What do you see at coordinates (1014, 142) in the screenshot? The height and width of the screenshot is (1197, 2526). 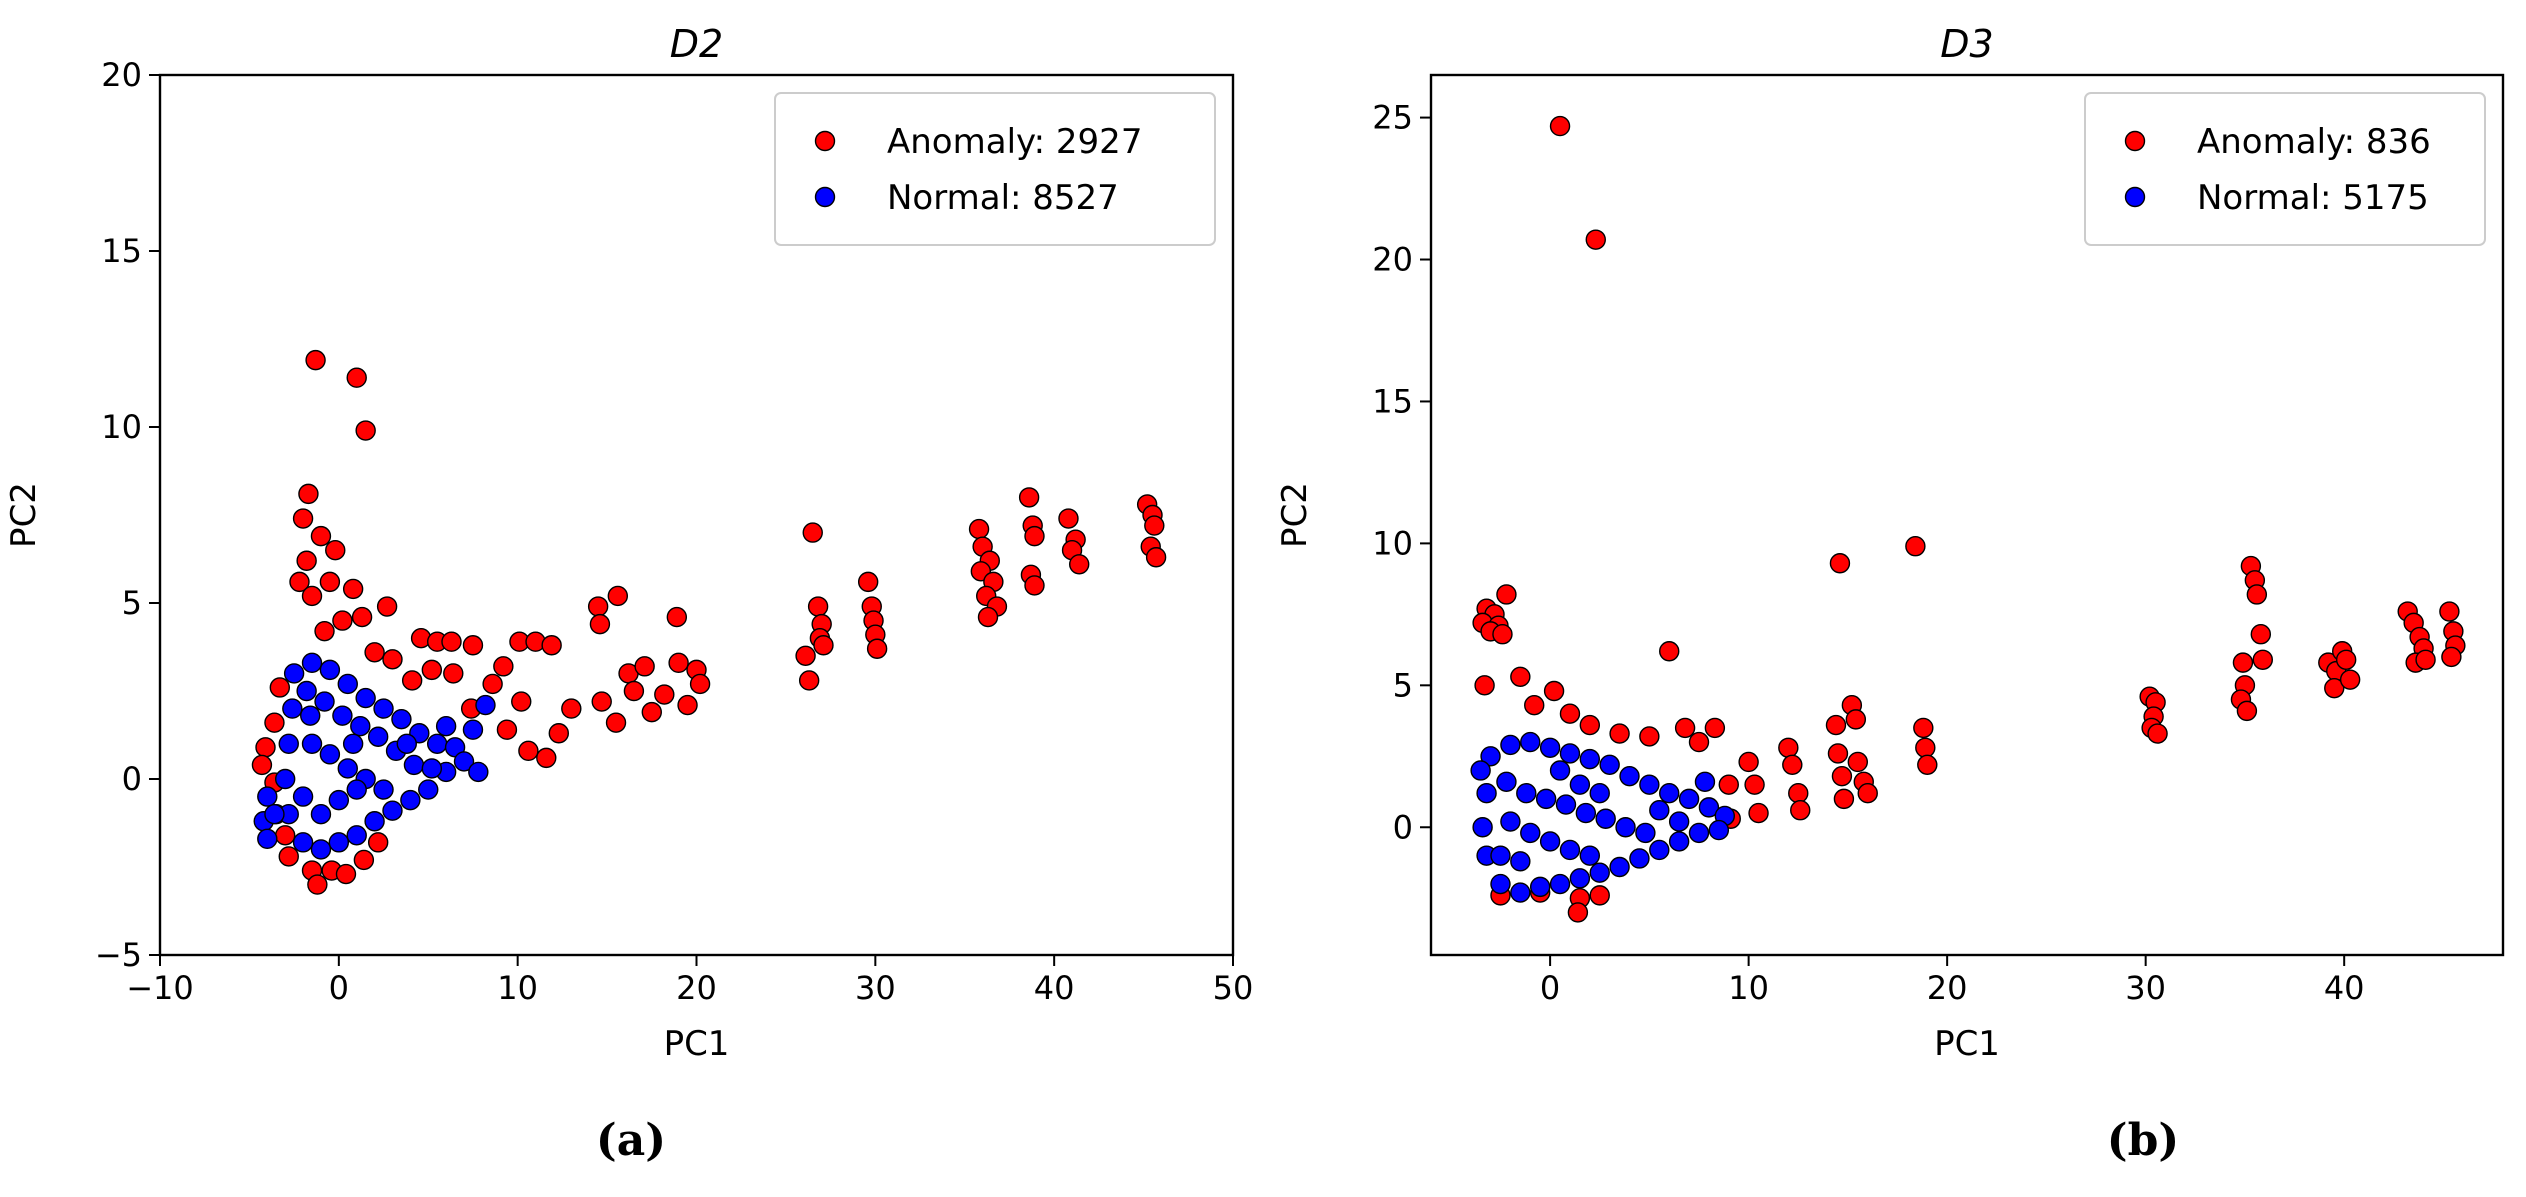 I see `legend-label: Anomaly: 2927` at bounding box center [1014, 142].